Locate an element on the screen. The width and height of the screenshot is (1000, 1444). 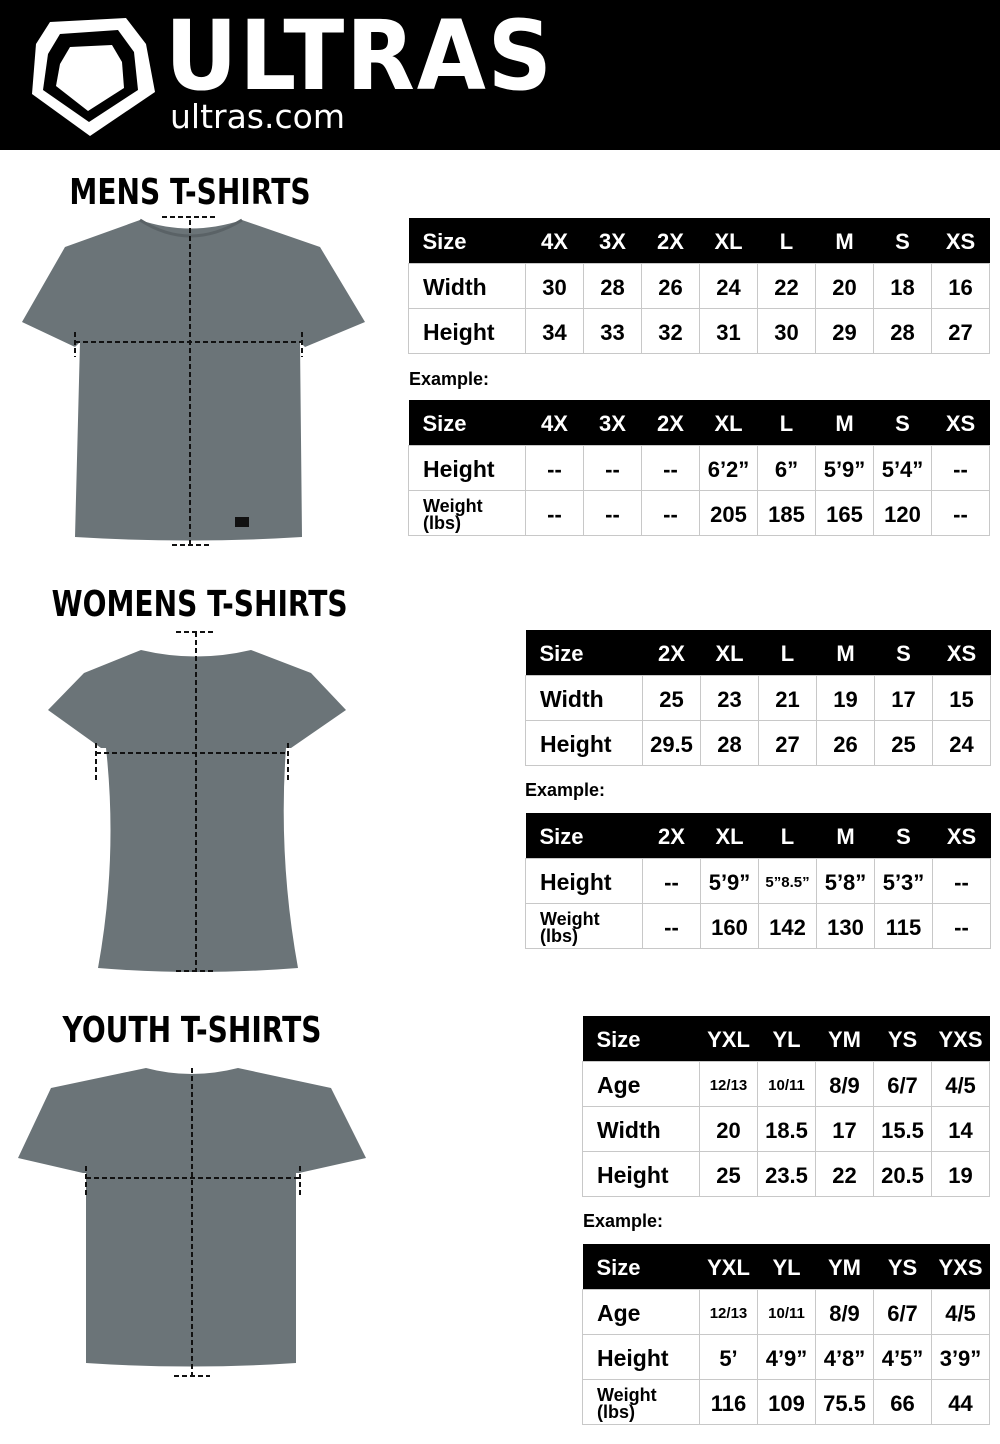
table-cell: 6” is located at coordinates (786, 467).